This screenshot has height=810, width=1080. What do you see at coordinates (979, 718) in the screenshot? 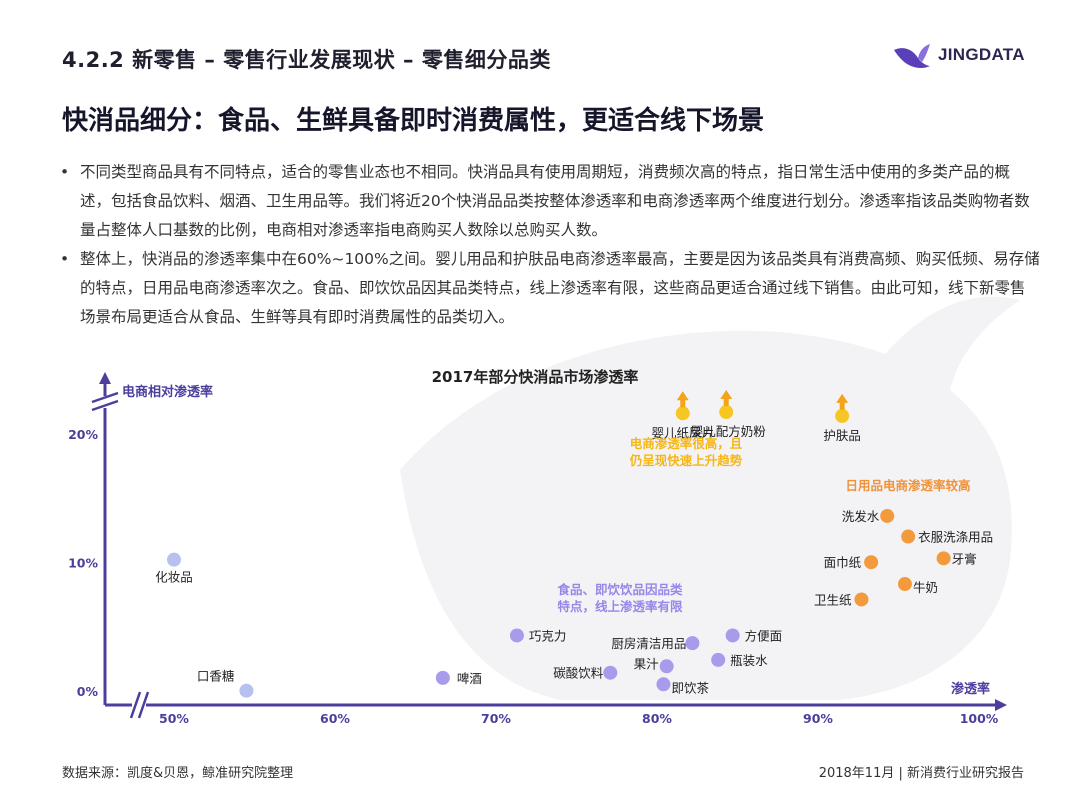
I see `x-tick-label: 100%` at bounding box center [979, 718].